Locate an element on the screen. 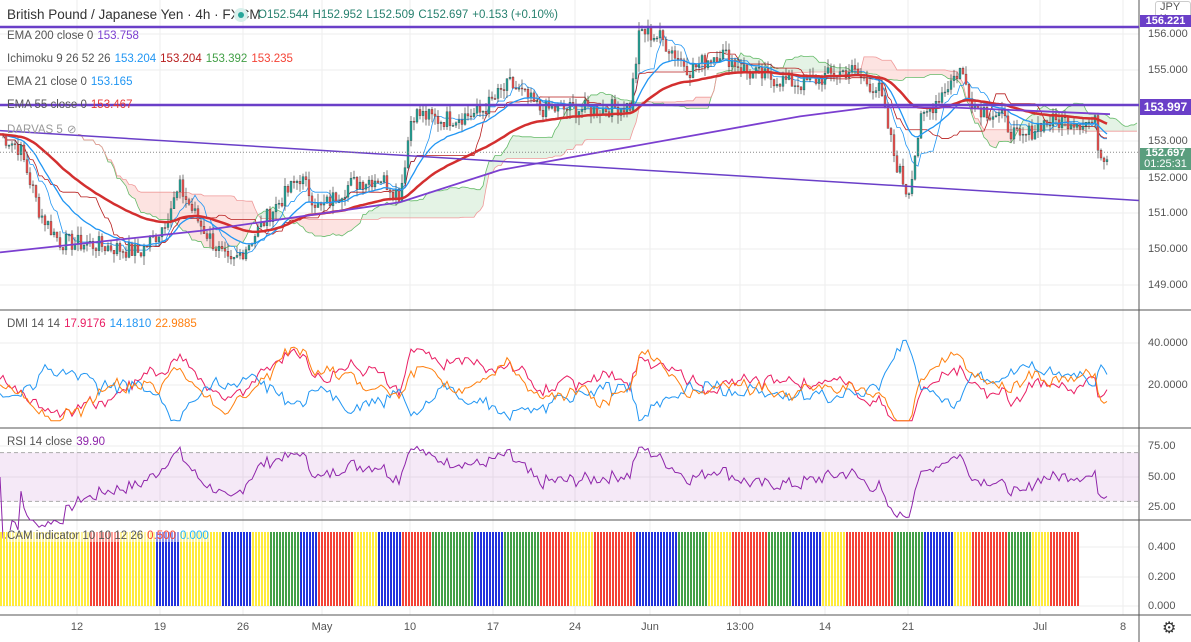  settings-gear-icon: ⚙ is located at coordinates (1169, 628).